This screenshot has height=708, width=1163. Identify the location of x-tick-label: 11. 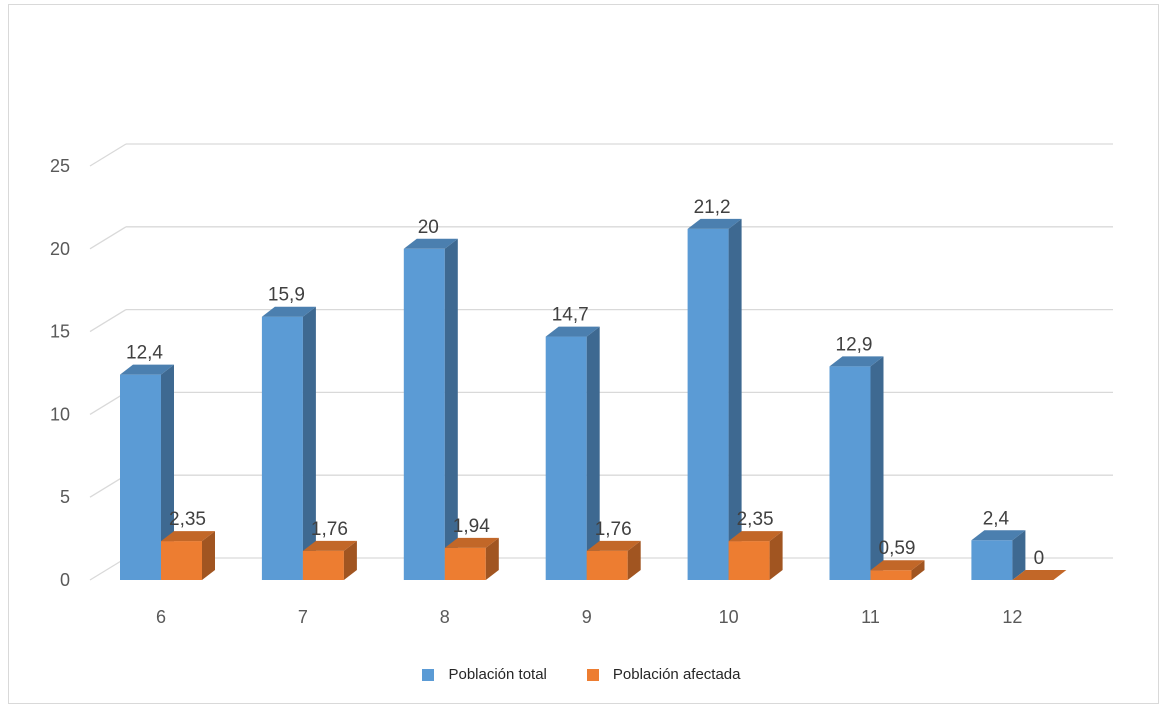
(870, 617).